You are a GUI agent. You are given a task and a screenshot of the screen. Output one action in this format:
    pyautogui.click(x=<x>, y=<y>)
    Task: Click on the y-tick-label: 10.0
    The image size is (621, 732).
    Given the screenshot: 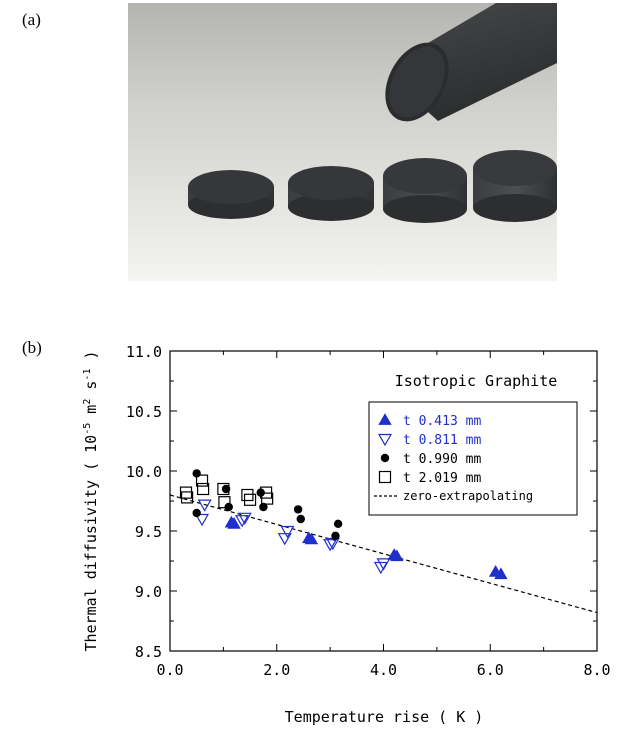 What is the action you would take?
    pyautogui.click(x=144, y=472)
    